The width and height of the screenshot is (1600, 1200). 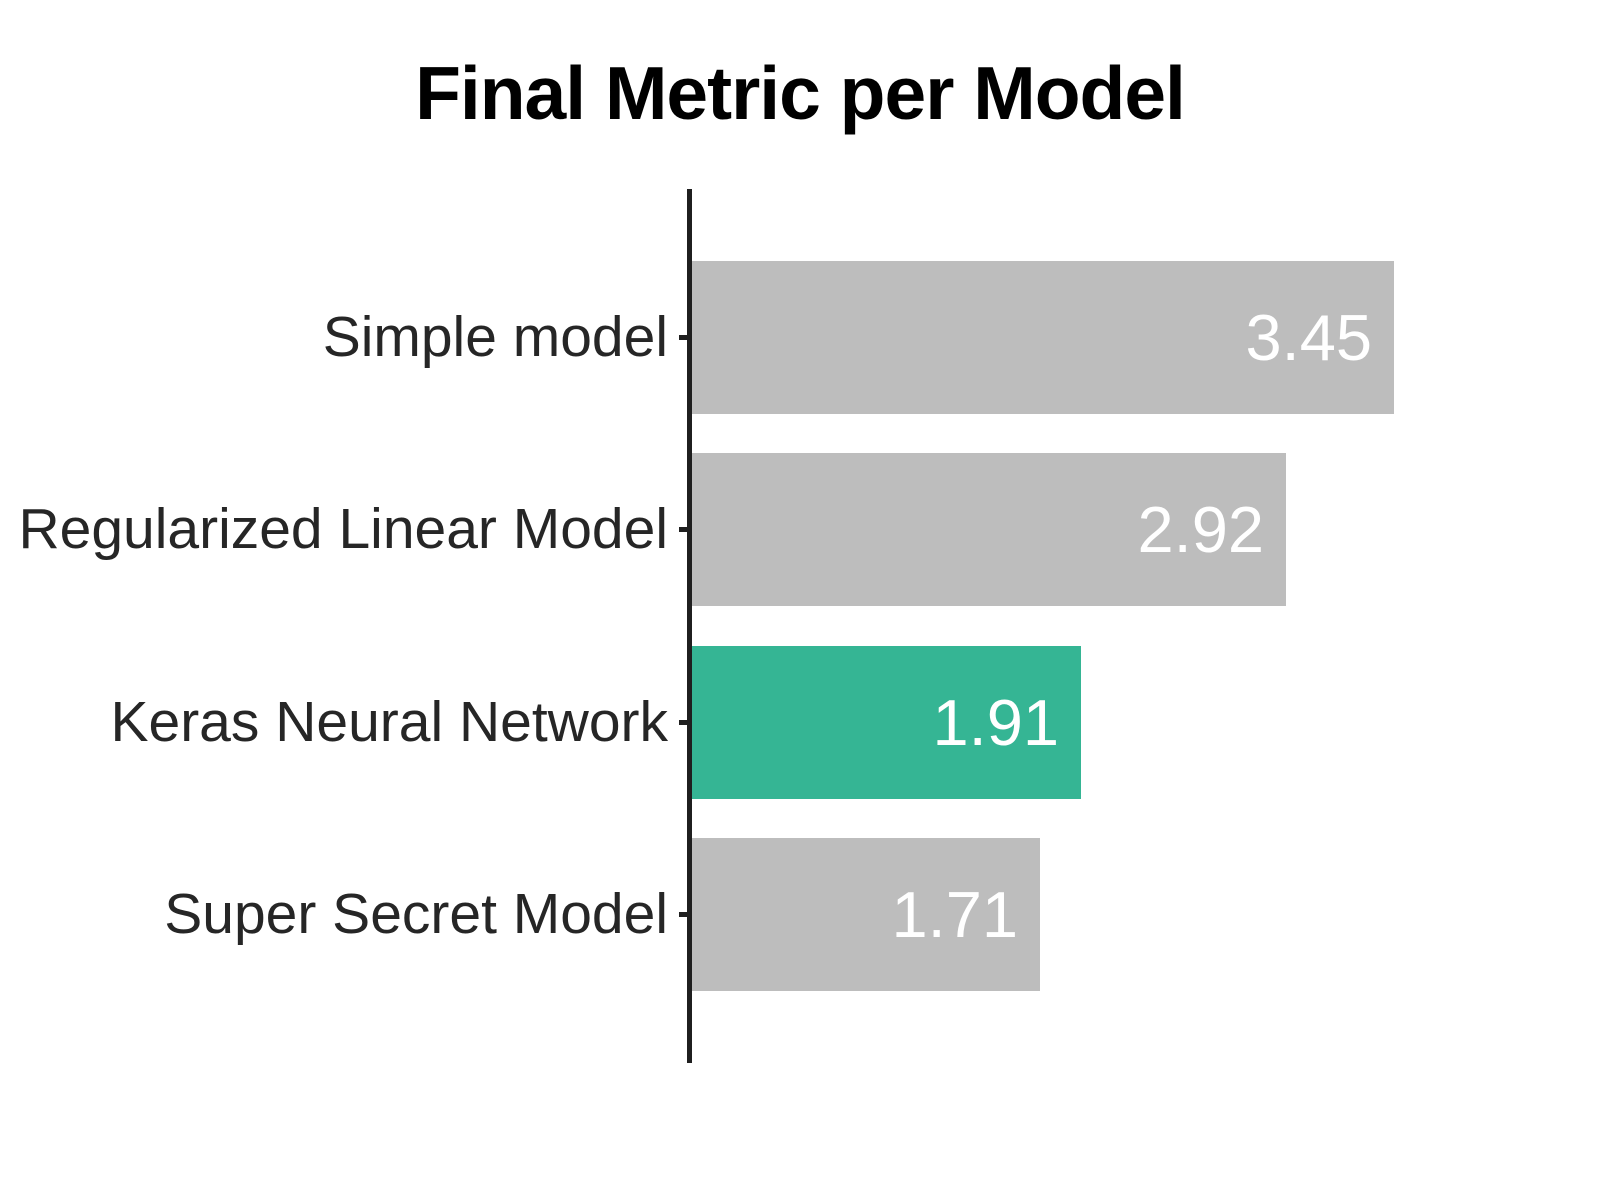 What do you see at coordinates (866, 914) in the screenshot?
I see `bar: 1.71` at bounding box center [866, 914].